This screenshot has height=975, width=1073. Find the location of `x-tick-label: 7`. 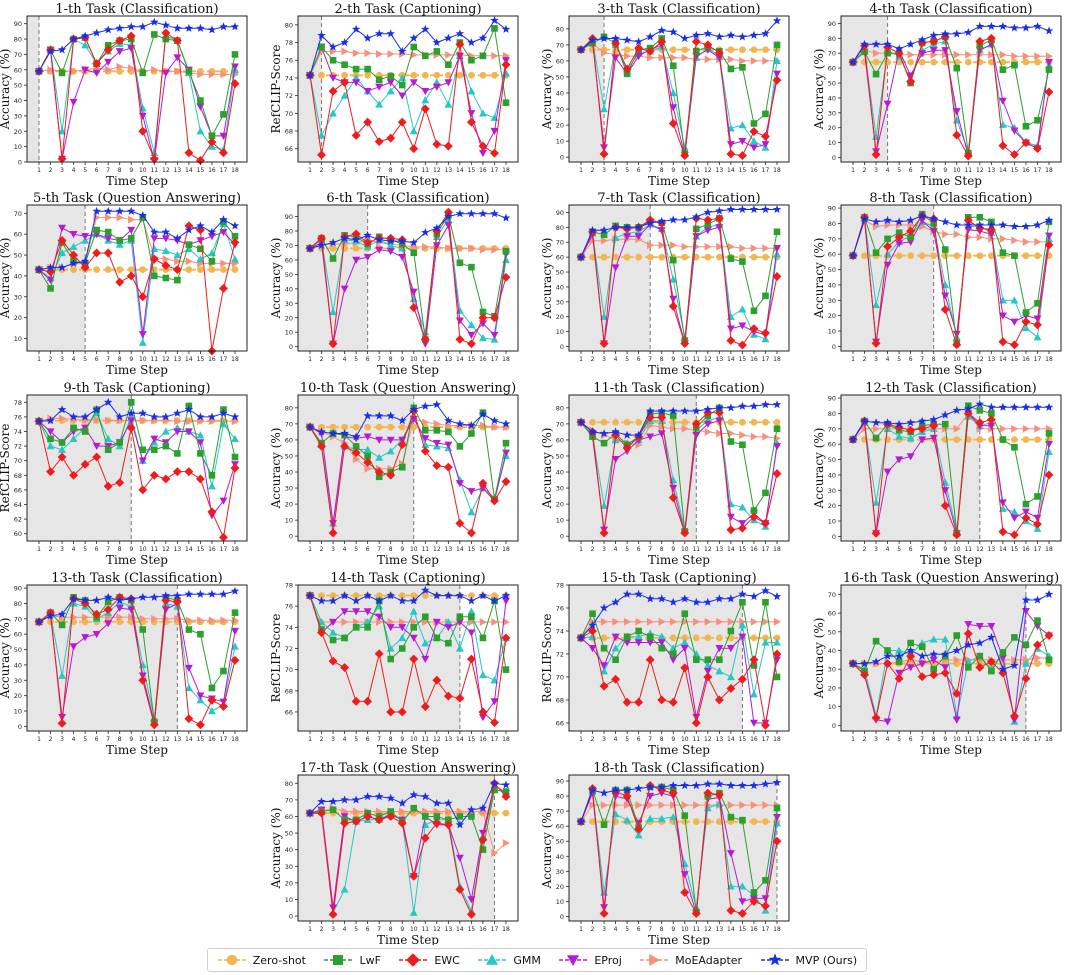

x-tick-label: 7 is located at coordinates (922, 170).